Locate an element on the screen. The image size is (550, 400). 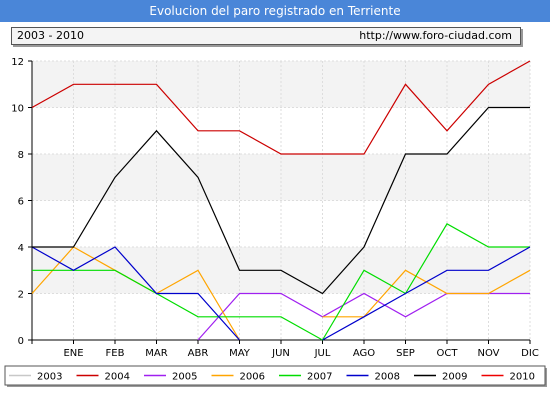
x-tick-label: ENE is located at coordinates (73, 353).